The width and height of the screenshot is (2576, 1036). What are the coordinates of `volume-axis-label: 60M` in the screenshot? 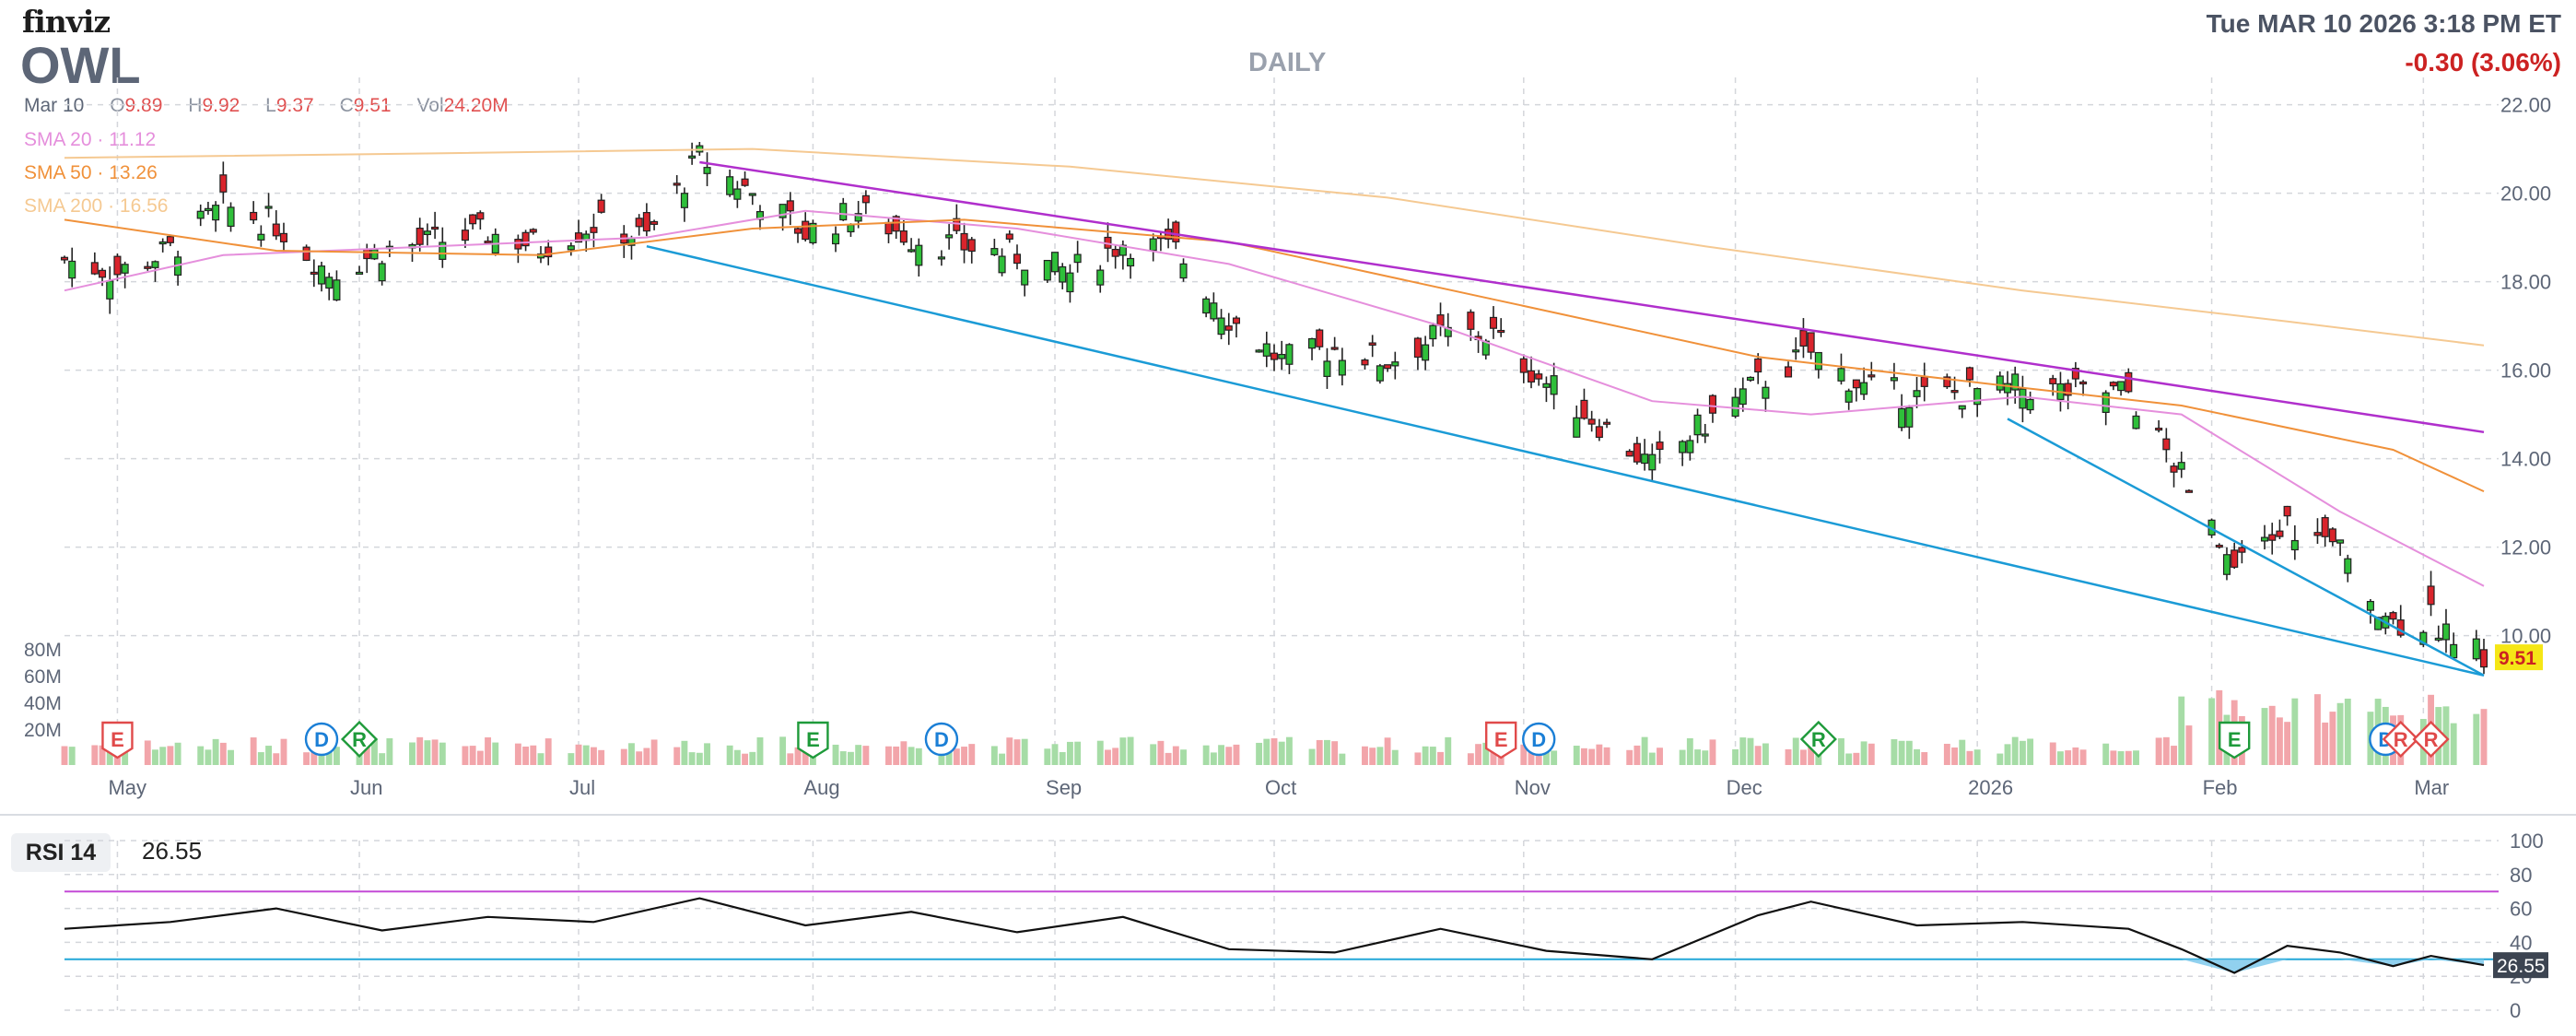 It's located at (43, 677).